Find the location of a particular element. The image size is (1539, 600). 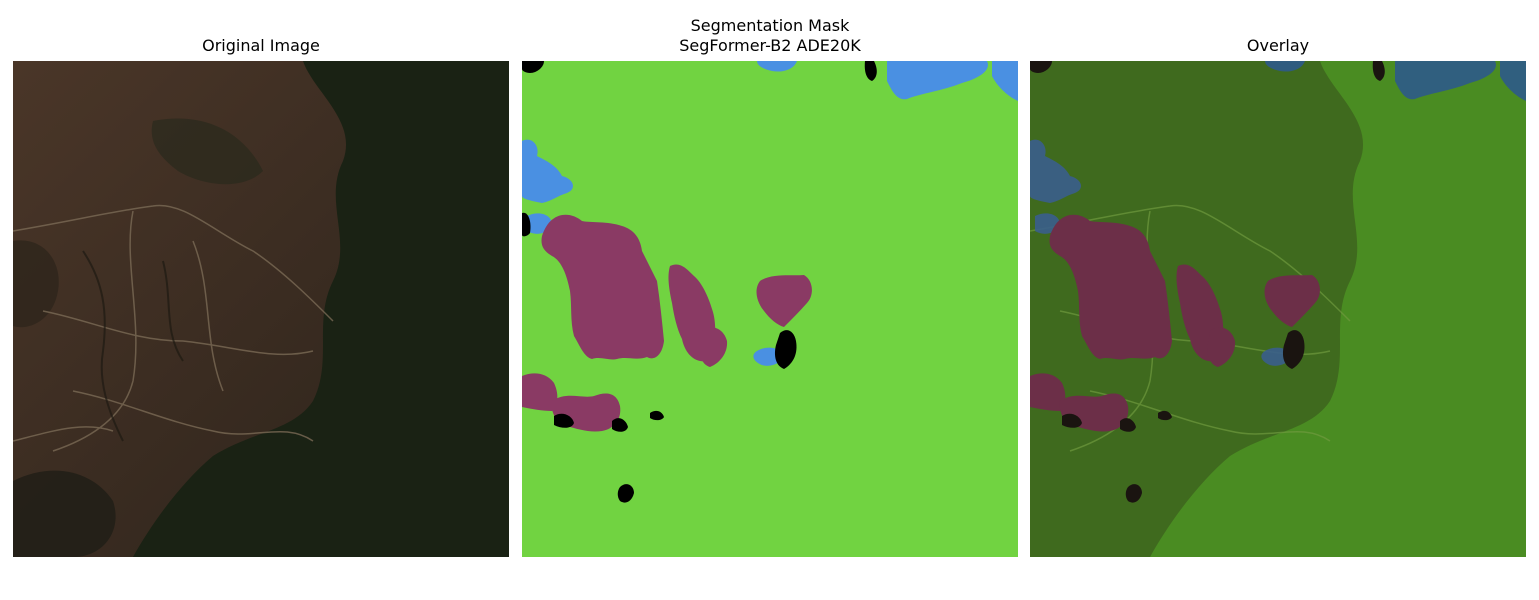

overlay-earth-bottom-left is located at coordinates (1048, 392).